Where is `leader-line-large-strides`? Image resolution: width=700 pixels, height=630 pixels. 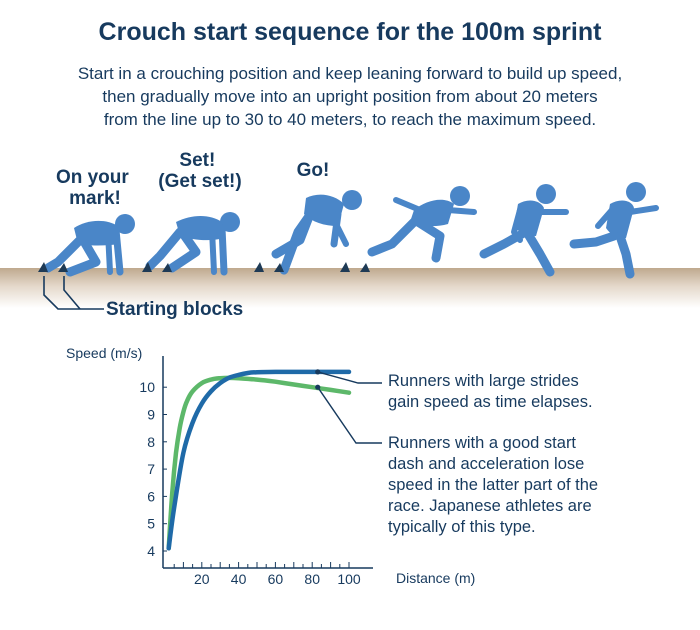
leader-line-large-strides is located at coordinates (349, 377).